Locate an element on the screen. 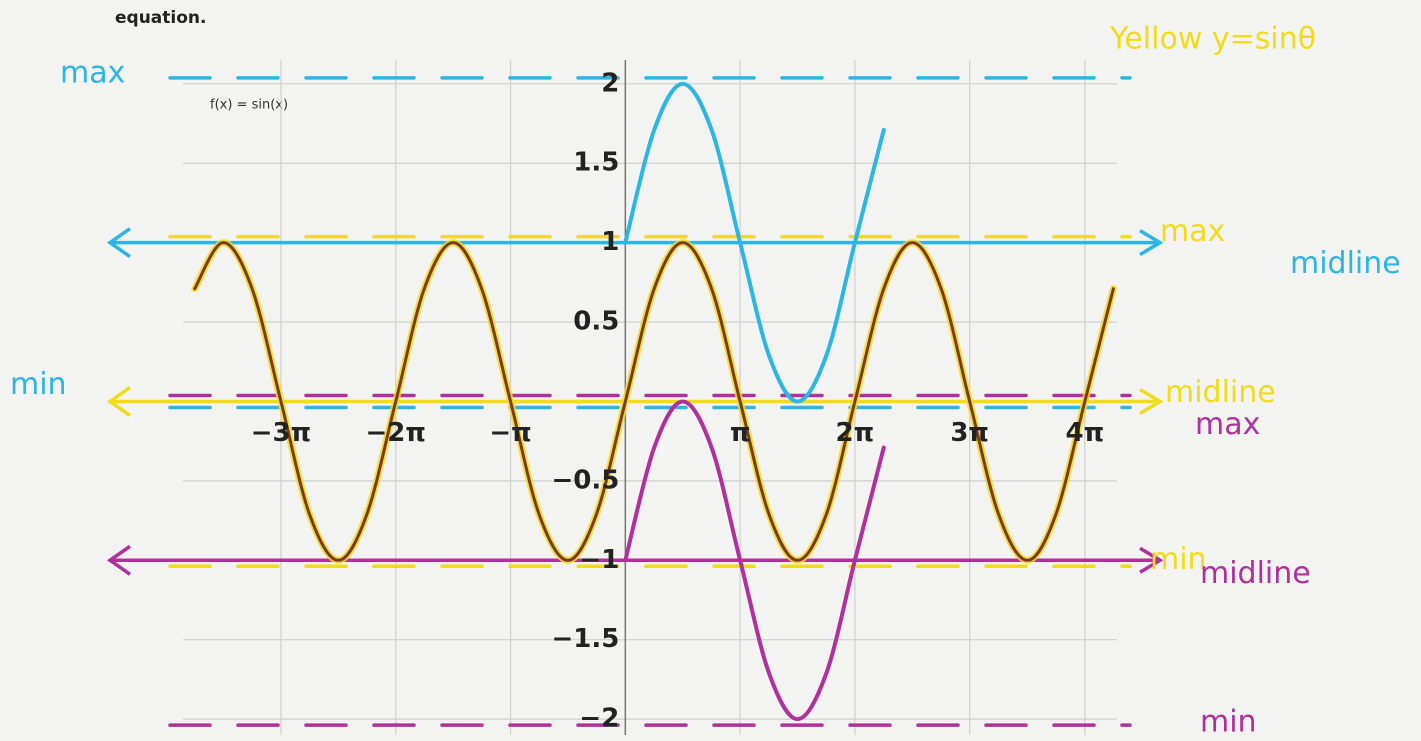  y-tick-label: −1 is located at coordinates (599, 560).